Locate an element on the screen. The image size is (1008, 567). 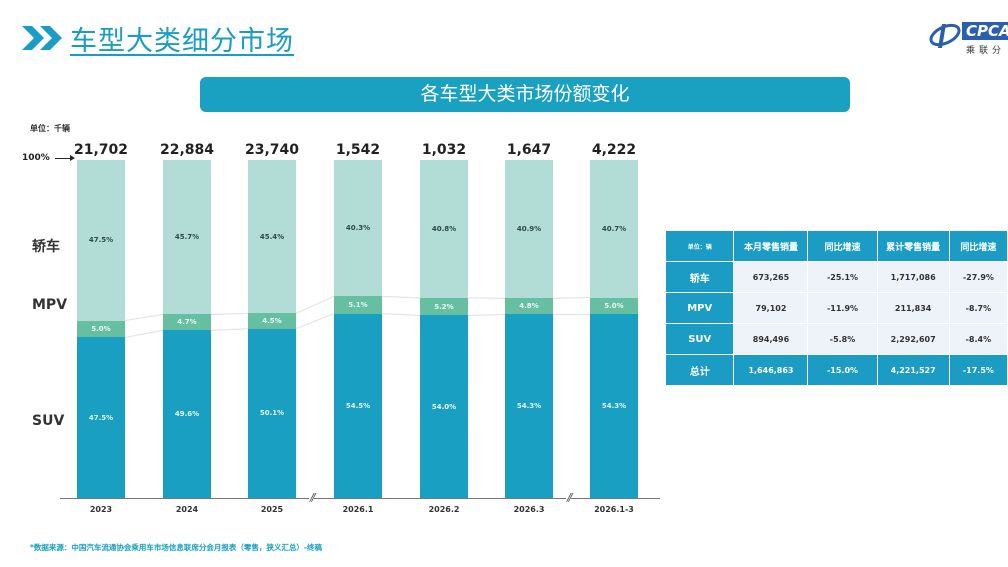
page-title: 车型大类细分市场 is located at coordinates (182, 41).